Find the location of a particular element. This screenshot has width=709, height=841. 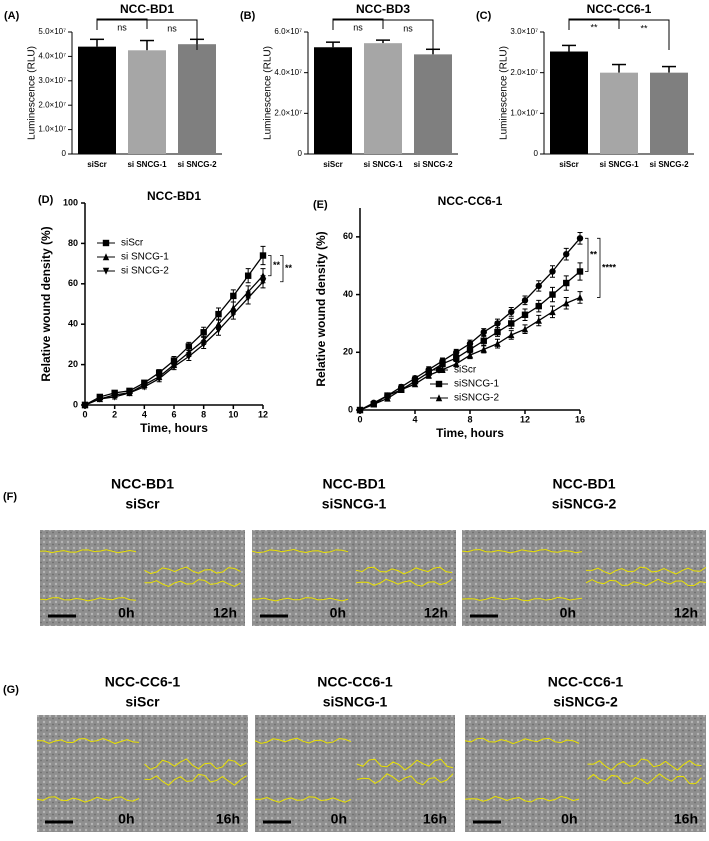

legend-label: siSNCG-1 is located at coordinates (476, 384).